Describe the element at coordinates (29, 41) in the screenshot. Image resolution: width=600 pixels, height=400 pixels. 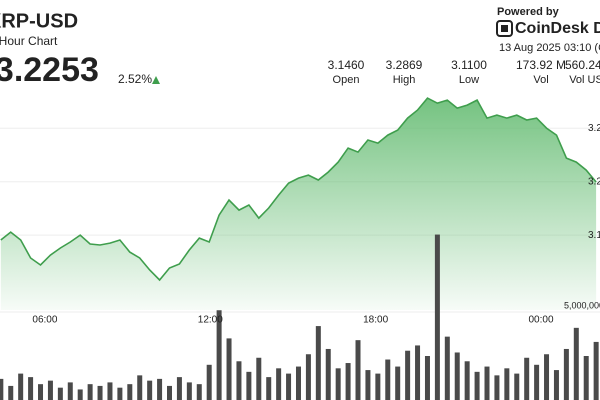
I see `subtitle: 24 Hour Chart` at that location.